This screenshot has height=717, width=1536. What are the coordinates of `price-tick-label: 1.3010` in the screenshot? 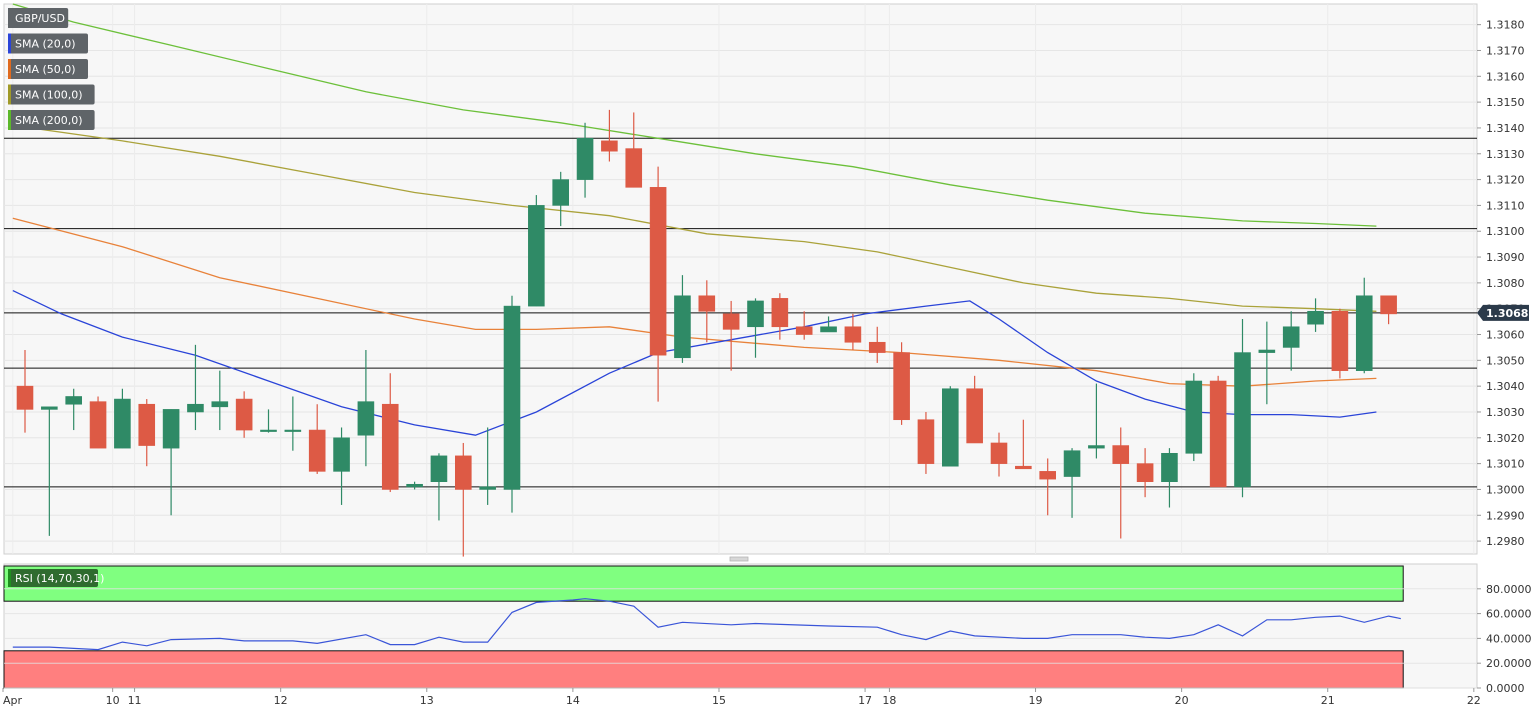 It's located at (1505, 464).